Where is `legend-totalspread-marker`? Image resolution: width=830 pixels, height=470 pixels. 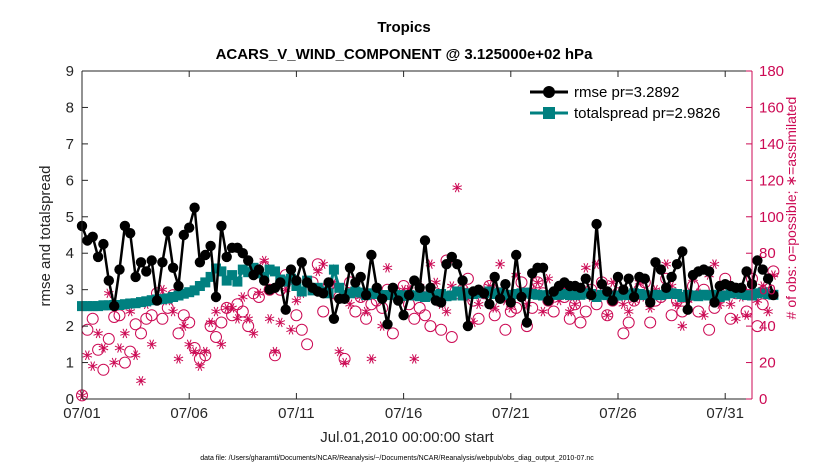
legend-totalspread-marker is located at coordinates (549, 113).